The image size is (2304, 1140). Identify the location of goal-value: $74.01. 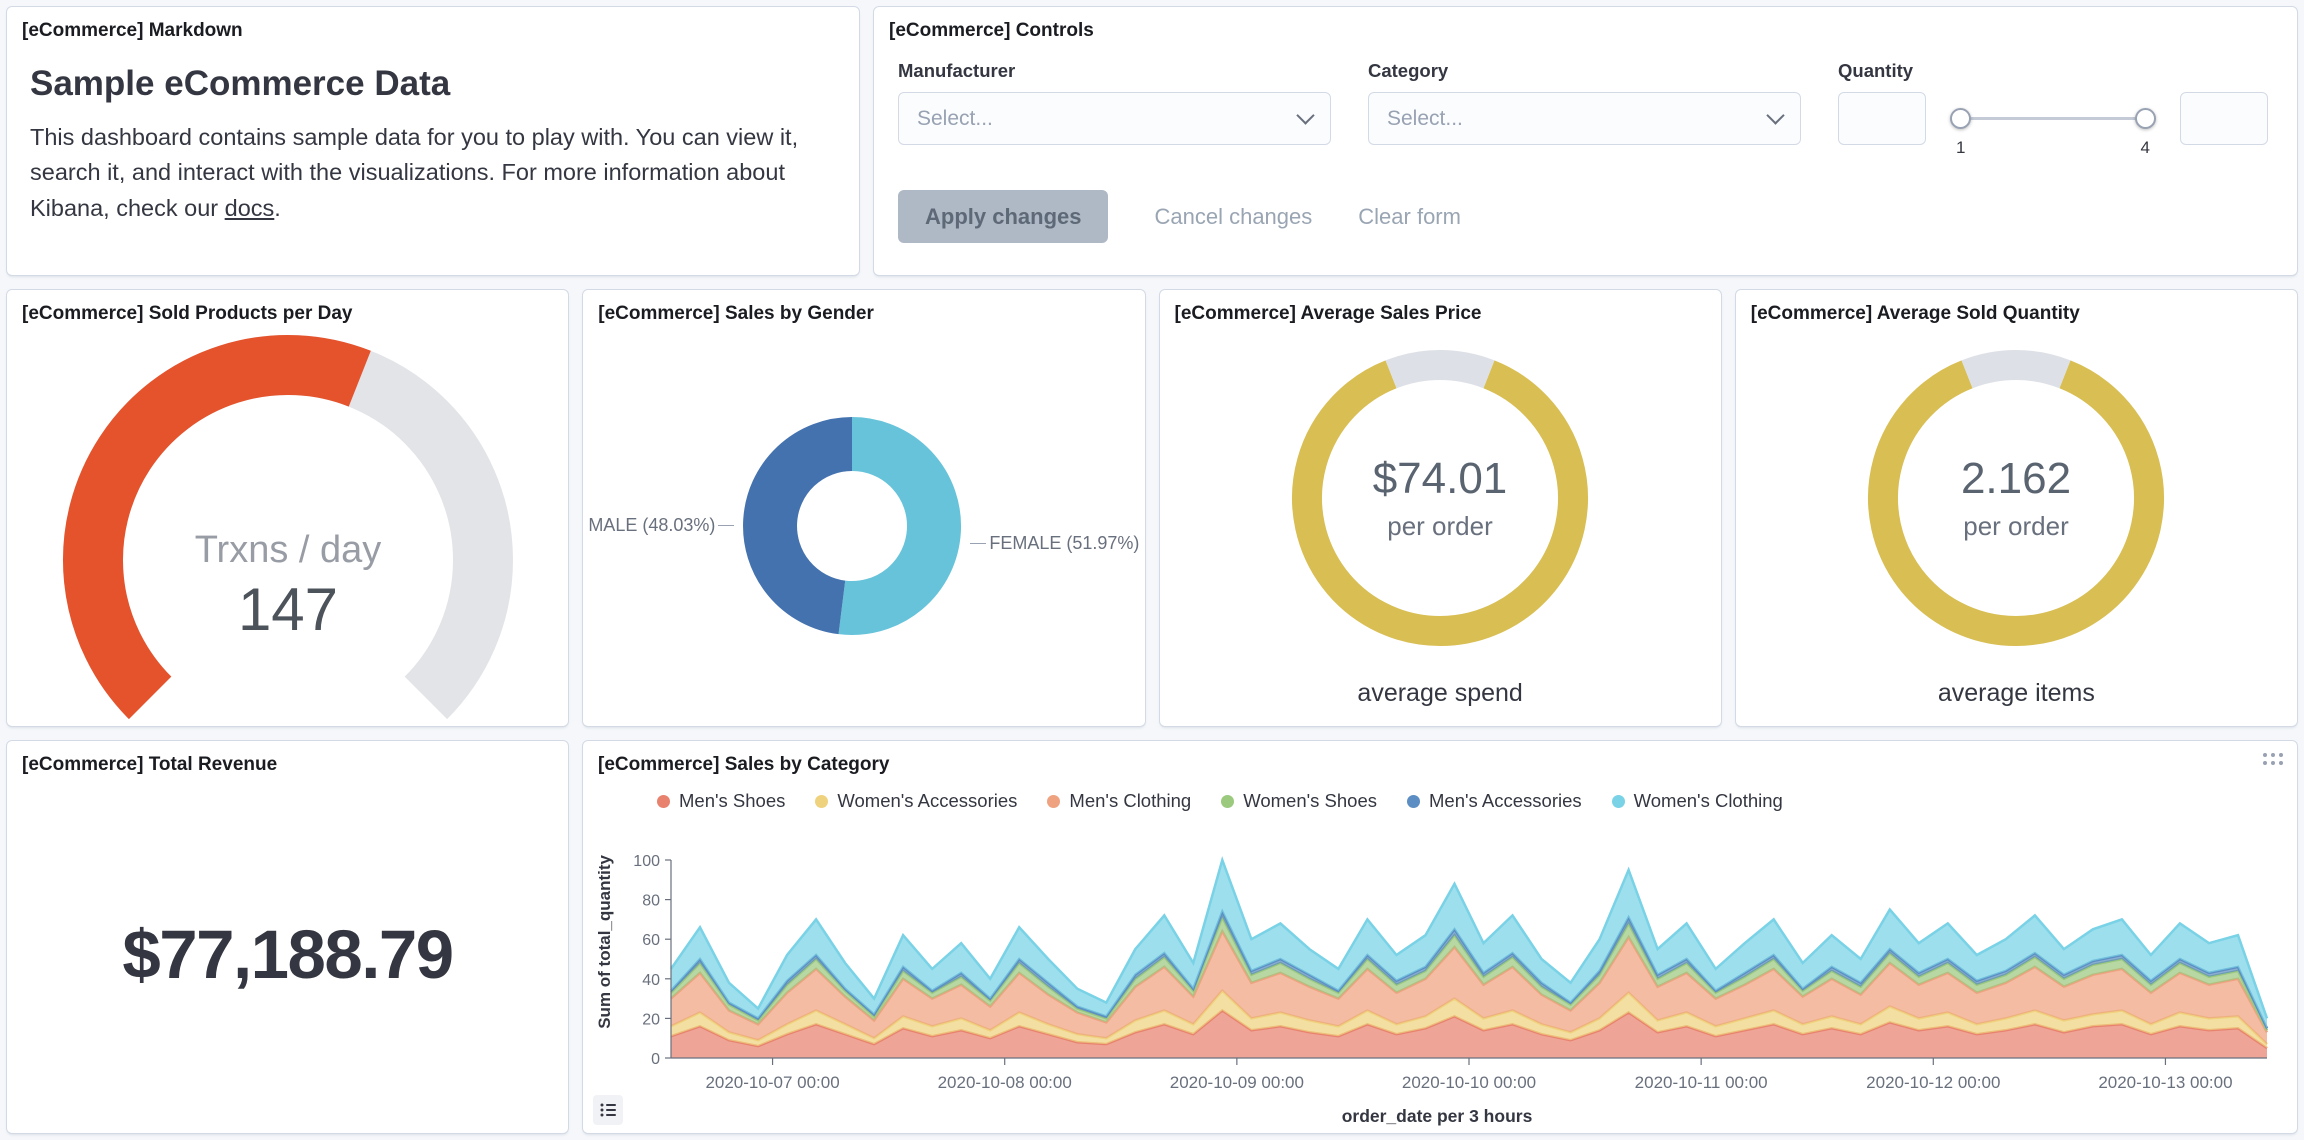
(1440, 478).